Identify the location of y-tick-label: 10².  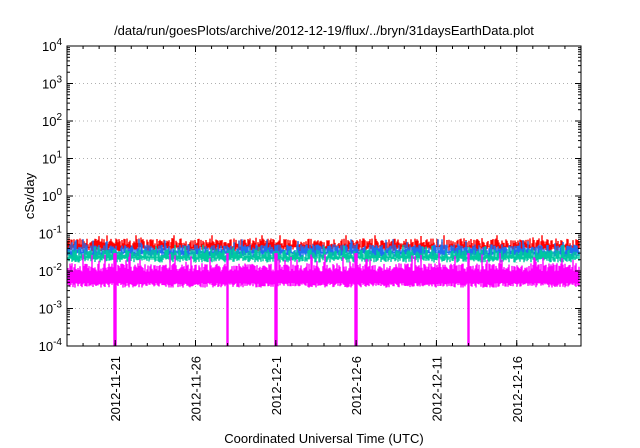
(52, 120).